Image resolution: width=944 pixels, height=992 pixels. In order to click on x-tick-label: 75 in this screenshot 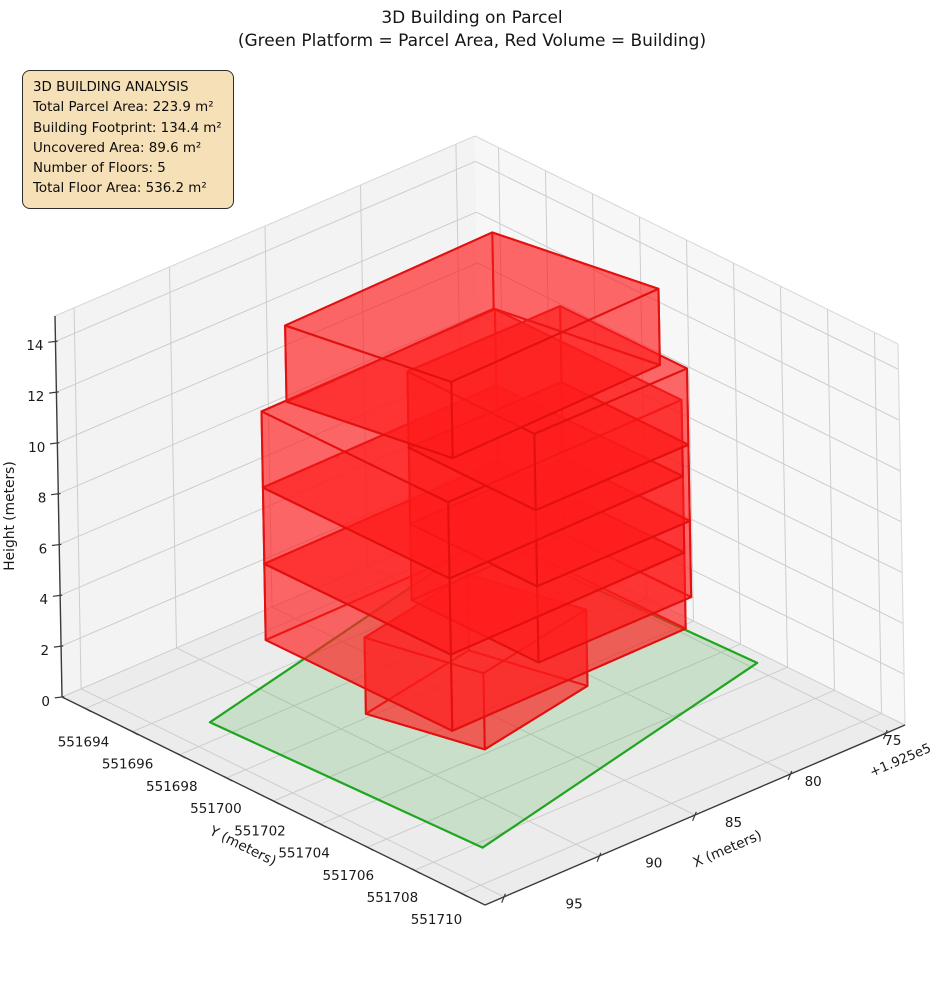, I will do `click(892, 741)`.